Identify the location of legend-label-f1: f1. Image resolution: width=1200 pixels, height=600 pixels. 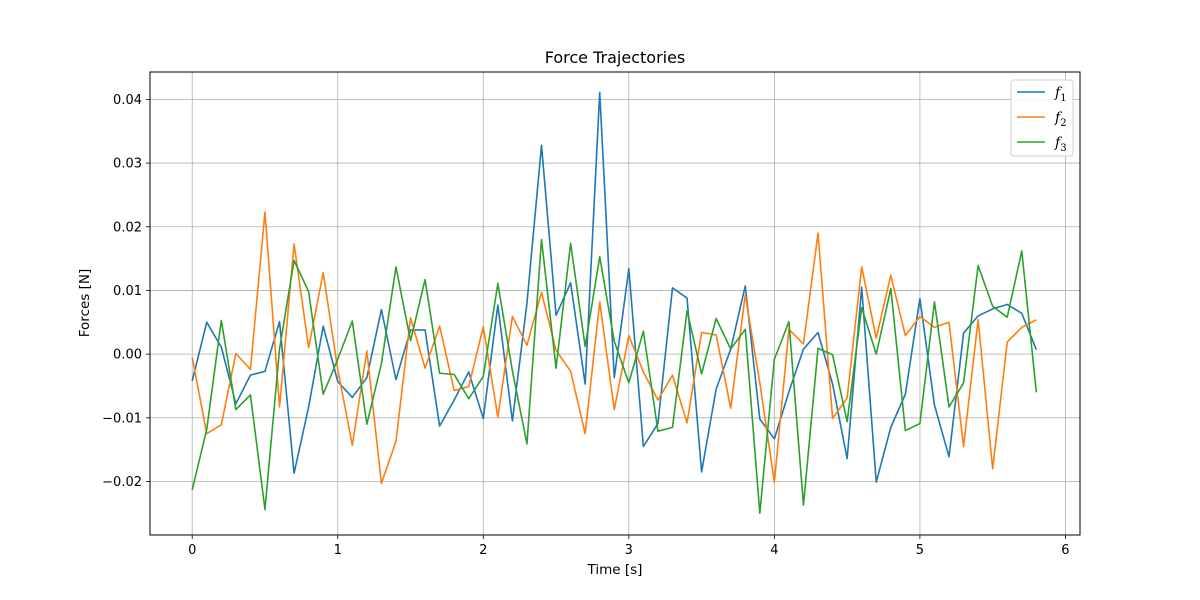
(1060, 94).